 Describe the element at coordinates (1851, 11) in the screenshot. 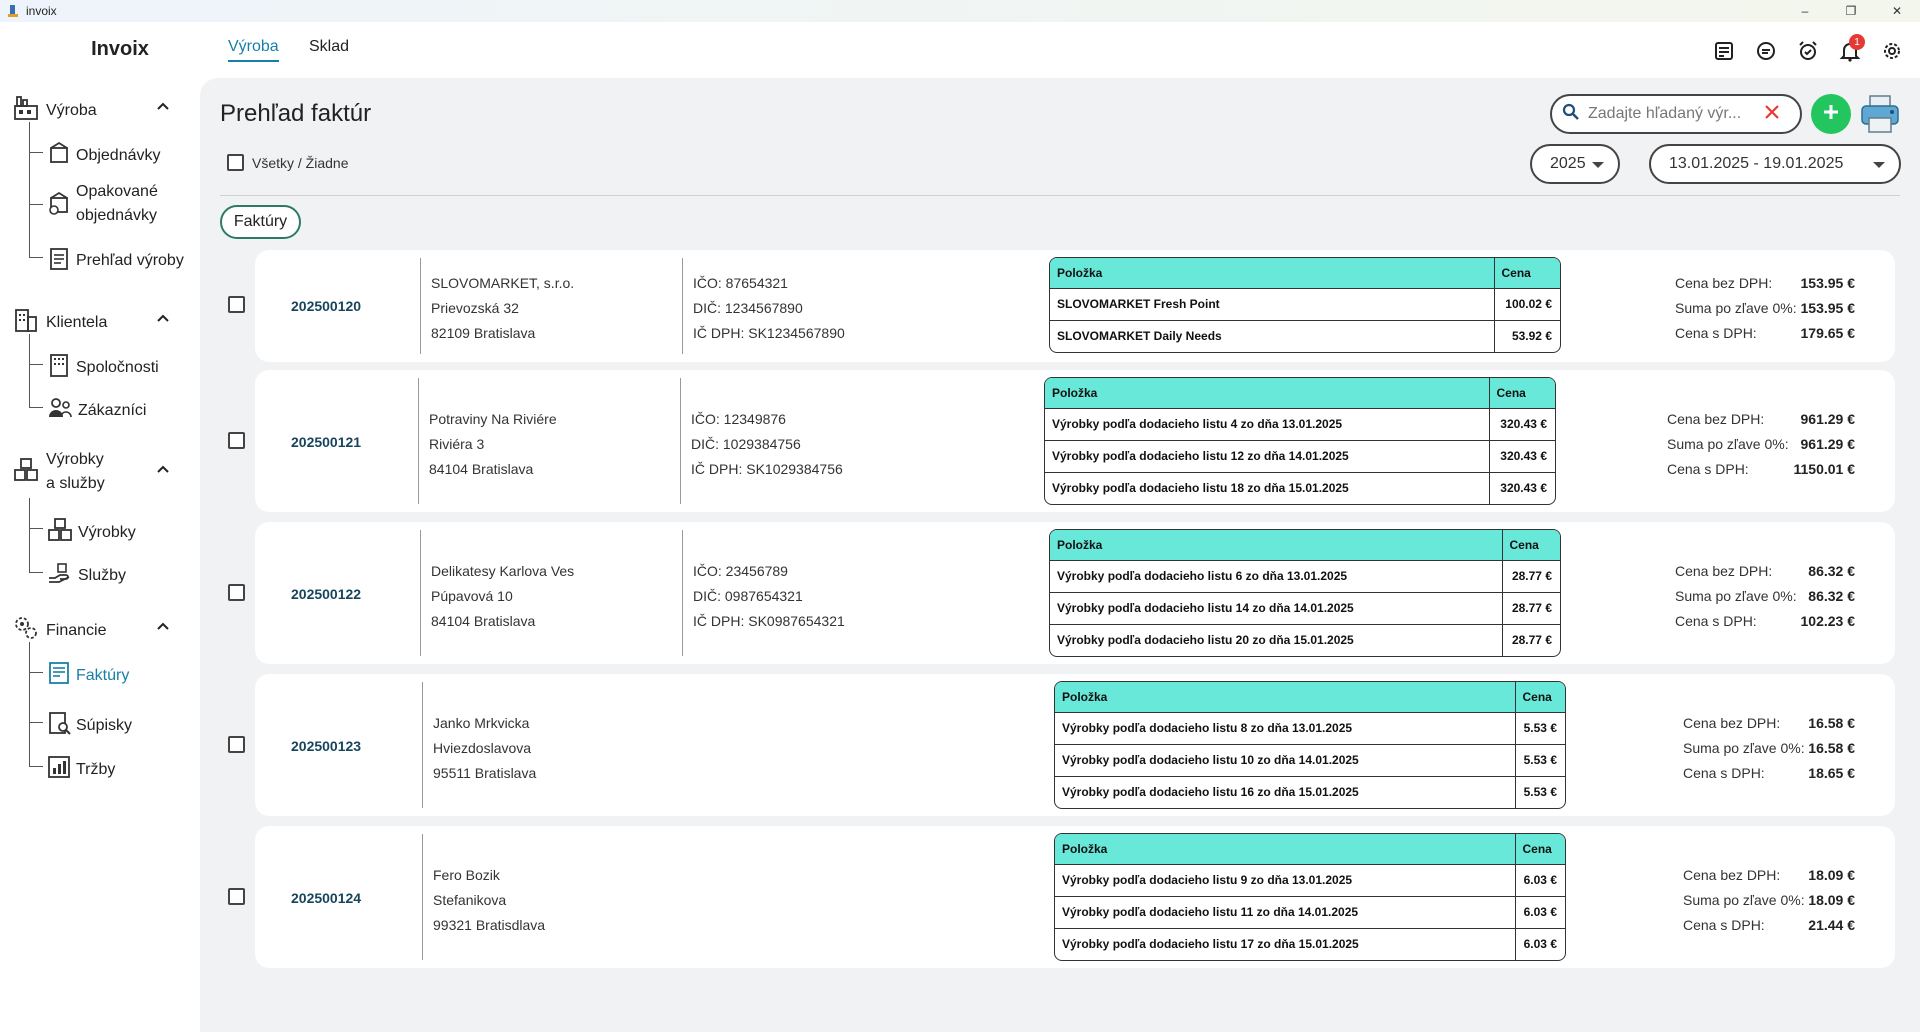

I see `maximize-button: ❐` at that location.